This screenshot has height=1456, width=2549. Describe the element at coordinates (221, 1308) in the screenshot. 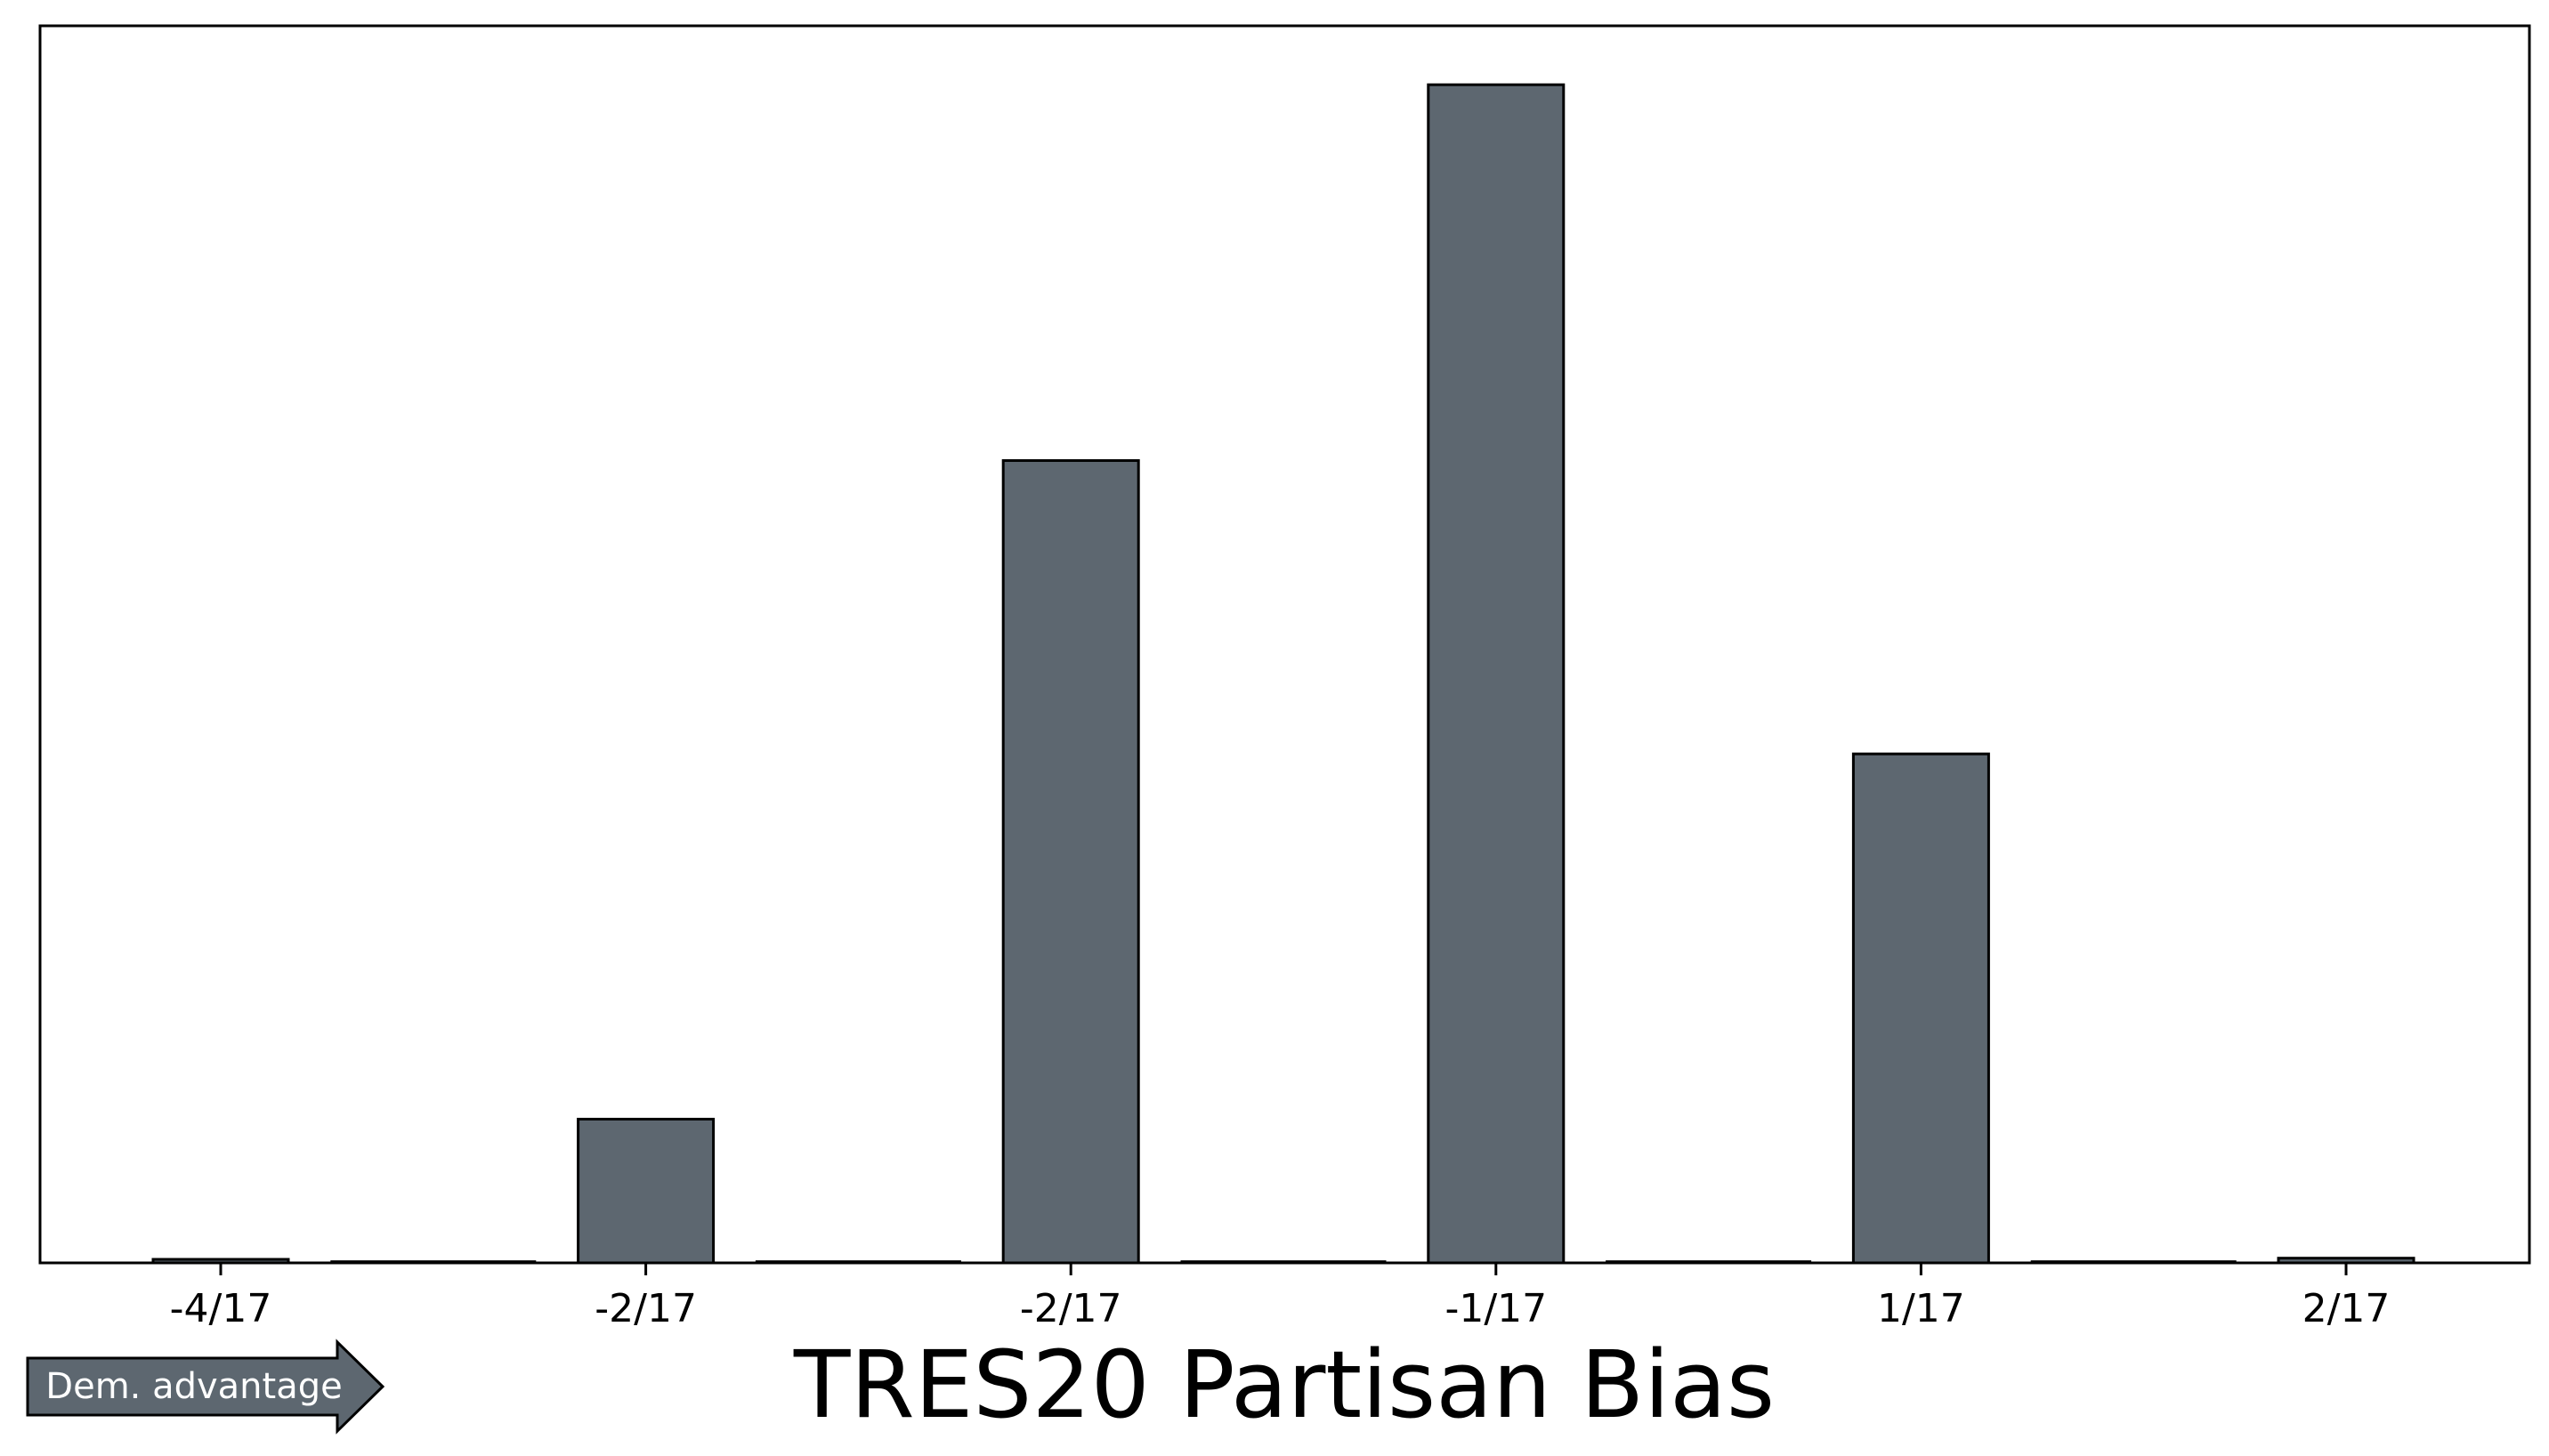

I see `x-tick-label-0: -4/17` at that location.